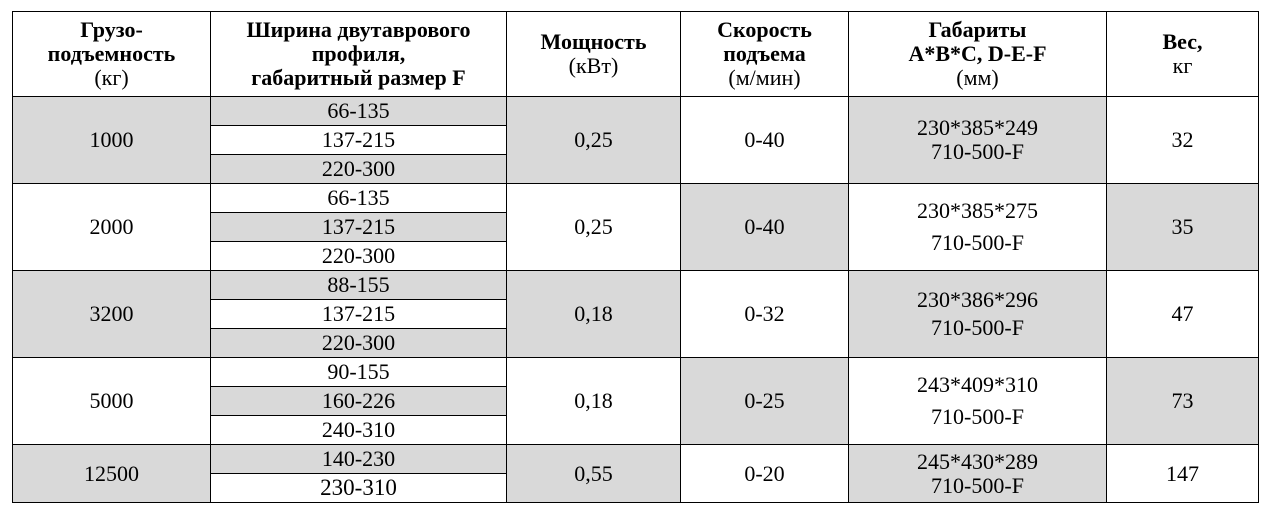  What do you see at coordinates (111, 140) in the screenshot?
I see `capacity-cell: 1000` at bounding box center [111, 140].